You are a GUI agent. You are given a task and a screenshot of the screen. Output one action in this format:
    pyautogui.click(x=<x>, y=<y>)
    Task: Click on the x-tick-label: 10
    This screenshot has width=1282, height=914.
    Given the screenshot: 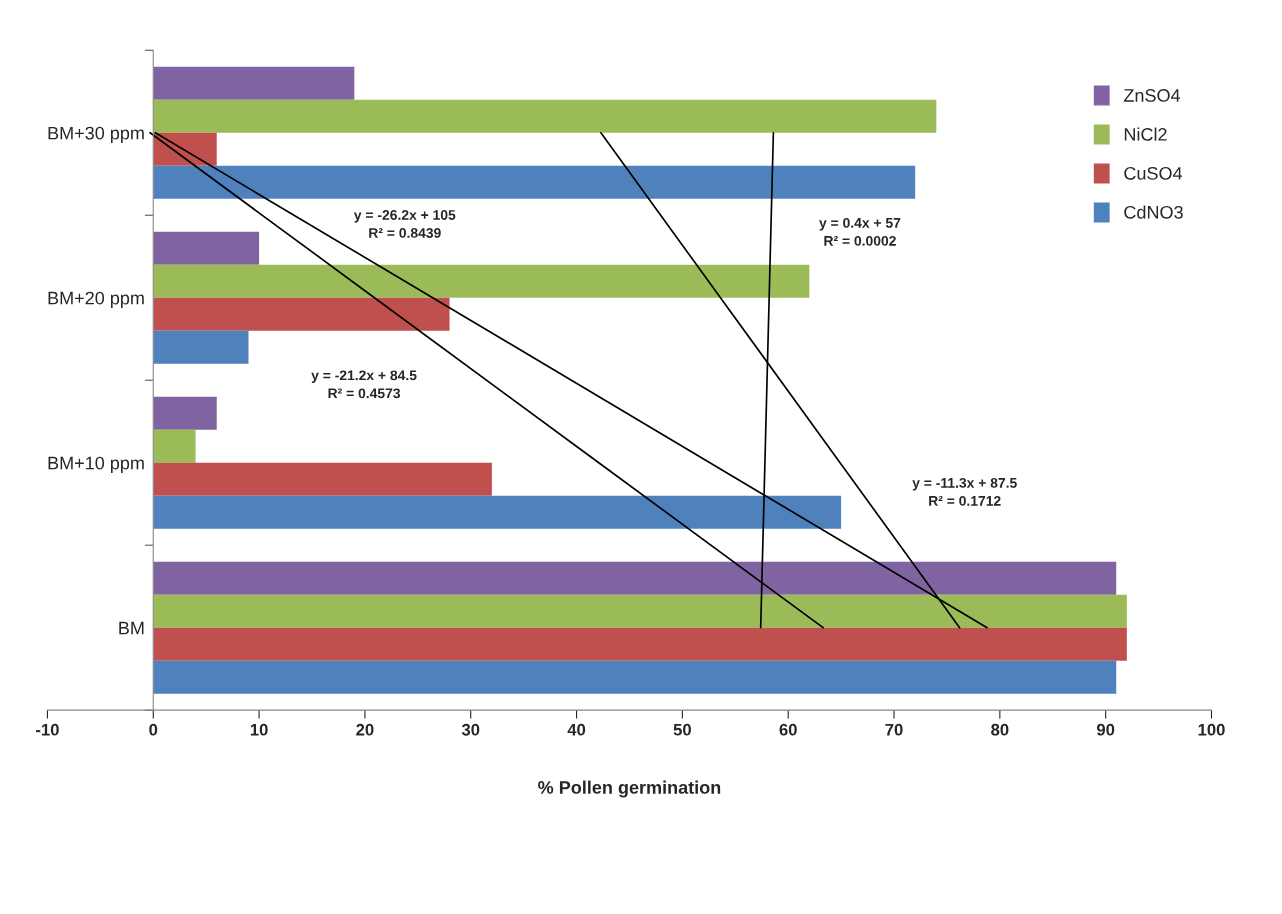 What is the action you would take?
    pyautogui.click(x=259, y=729)
    